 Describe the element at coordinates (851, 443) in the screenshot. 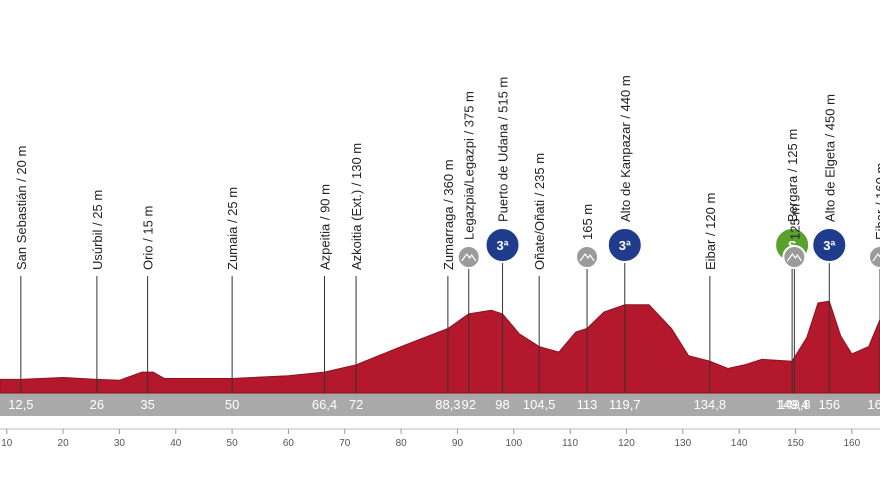

I see `x-tick-label: 160` at that location.